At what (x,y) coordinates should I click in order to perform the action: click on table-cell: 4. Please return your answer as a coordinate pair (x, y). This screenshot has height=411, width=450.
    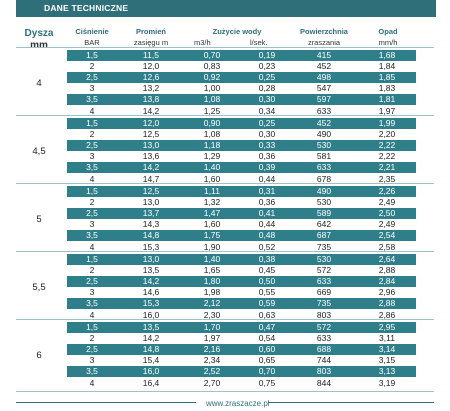
    Looking at the image, I should click on (92, 382).